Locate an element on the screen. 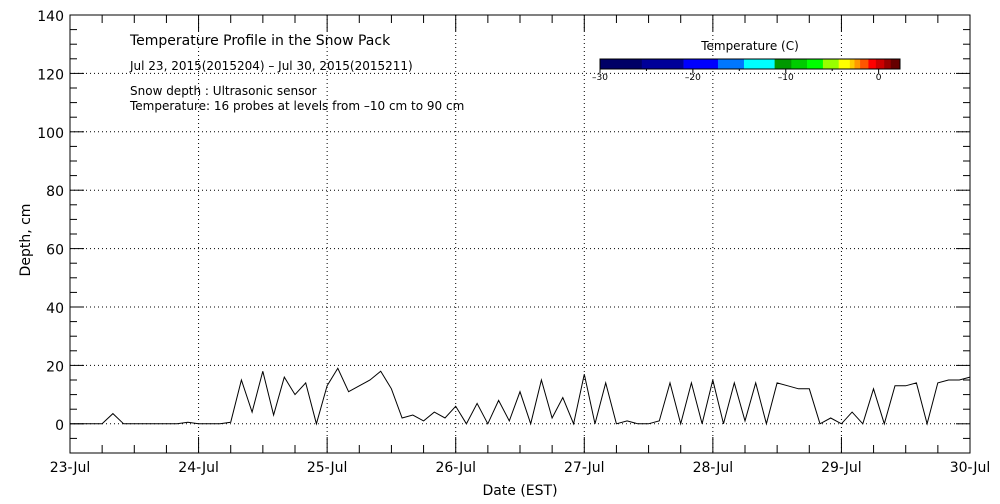  colorbar-title: Temperature (C) is located at coordinates (749, 46).